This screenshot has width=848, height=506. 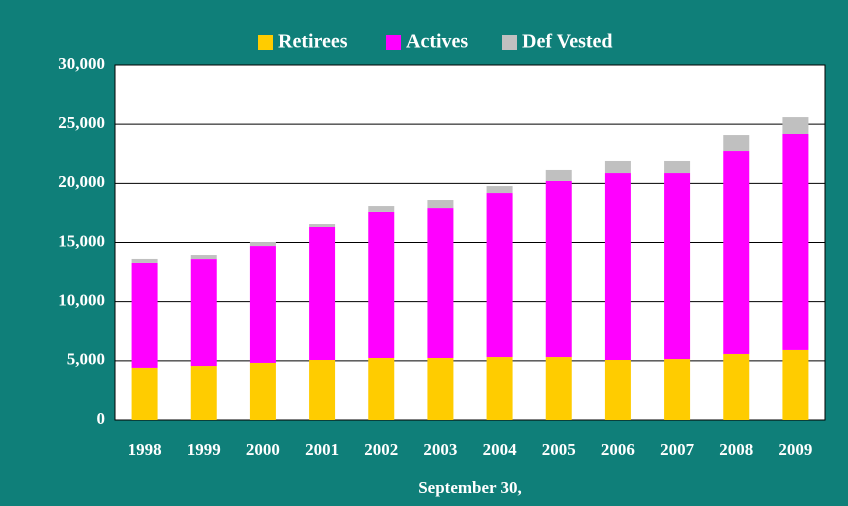 What do you see at coordinates (559, 449) in the screenshot?
I see `x-tick-label: 2005` at bounding box center [559, 449].